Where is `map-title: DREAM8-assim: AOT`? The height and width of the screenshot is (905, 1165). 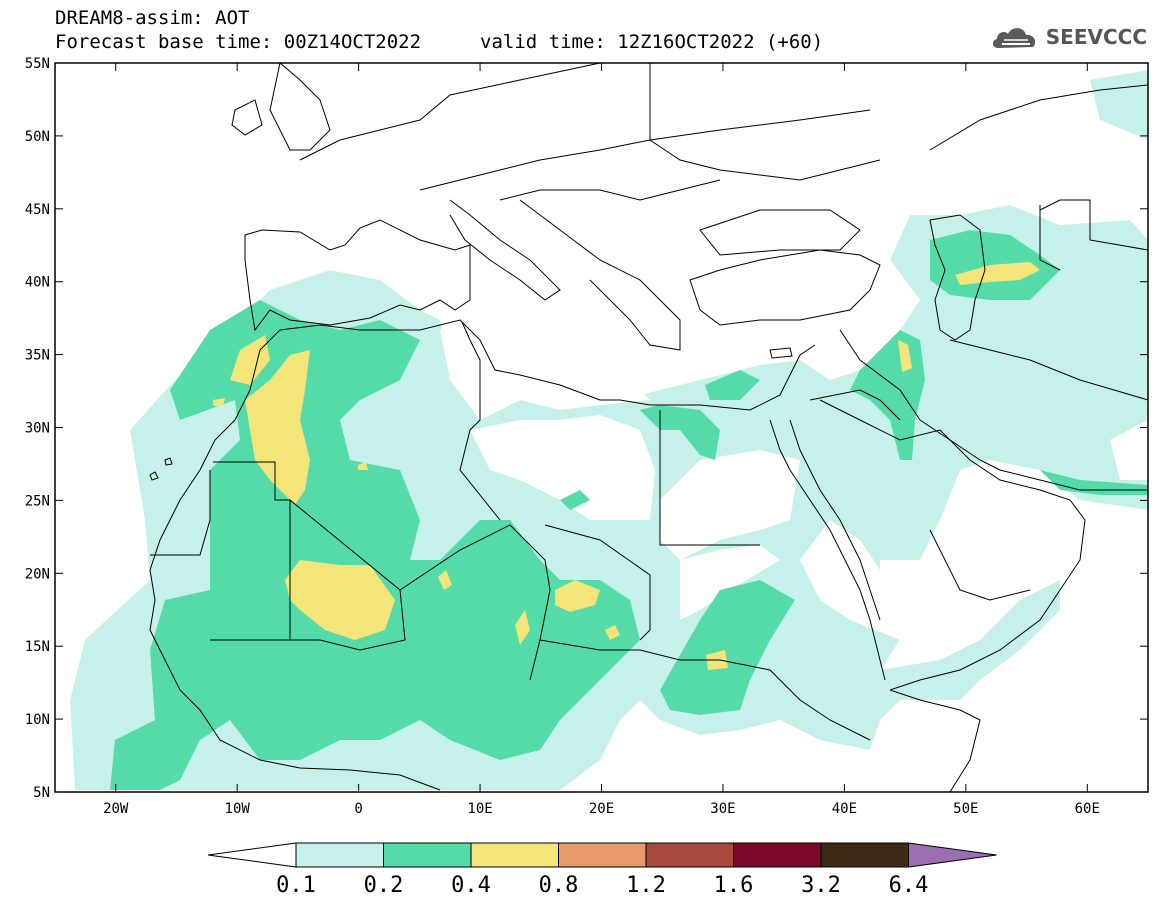
map-title: DREAM8-assim: AOT is located at coordinates (152, 18).